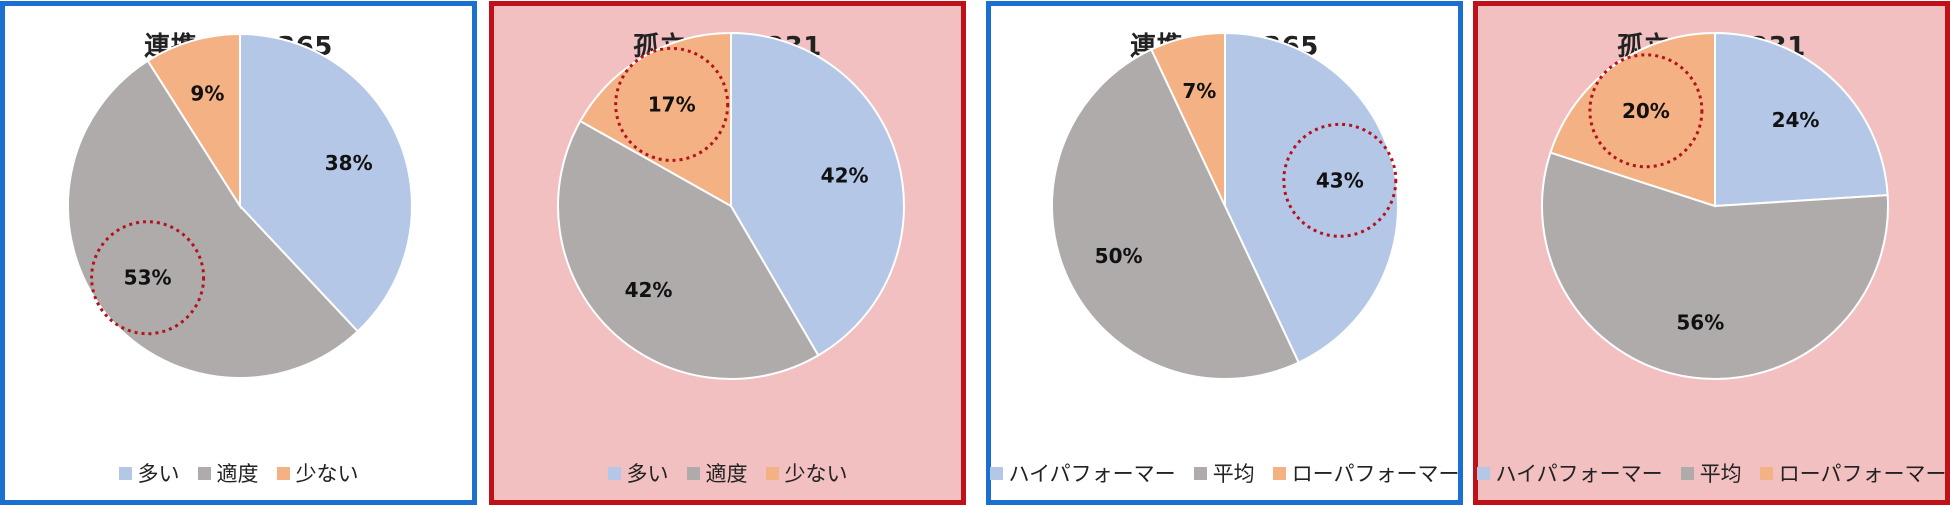 The width and height of the screenshot is (1950, 505). What do you see at coordinates (1700, 323) in the screenshot?
I see `data-label: 56%` at bounding box center [1700, 323].